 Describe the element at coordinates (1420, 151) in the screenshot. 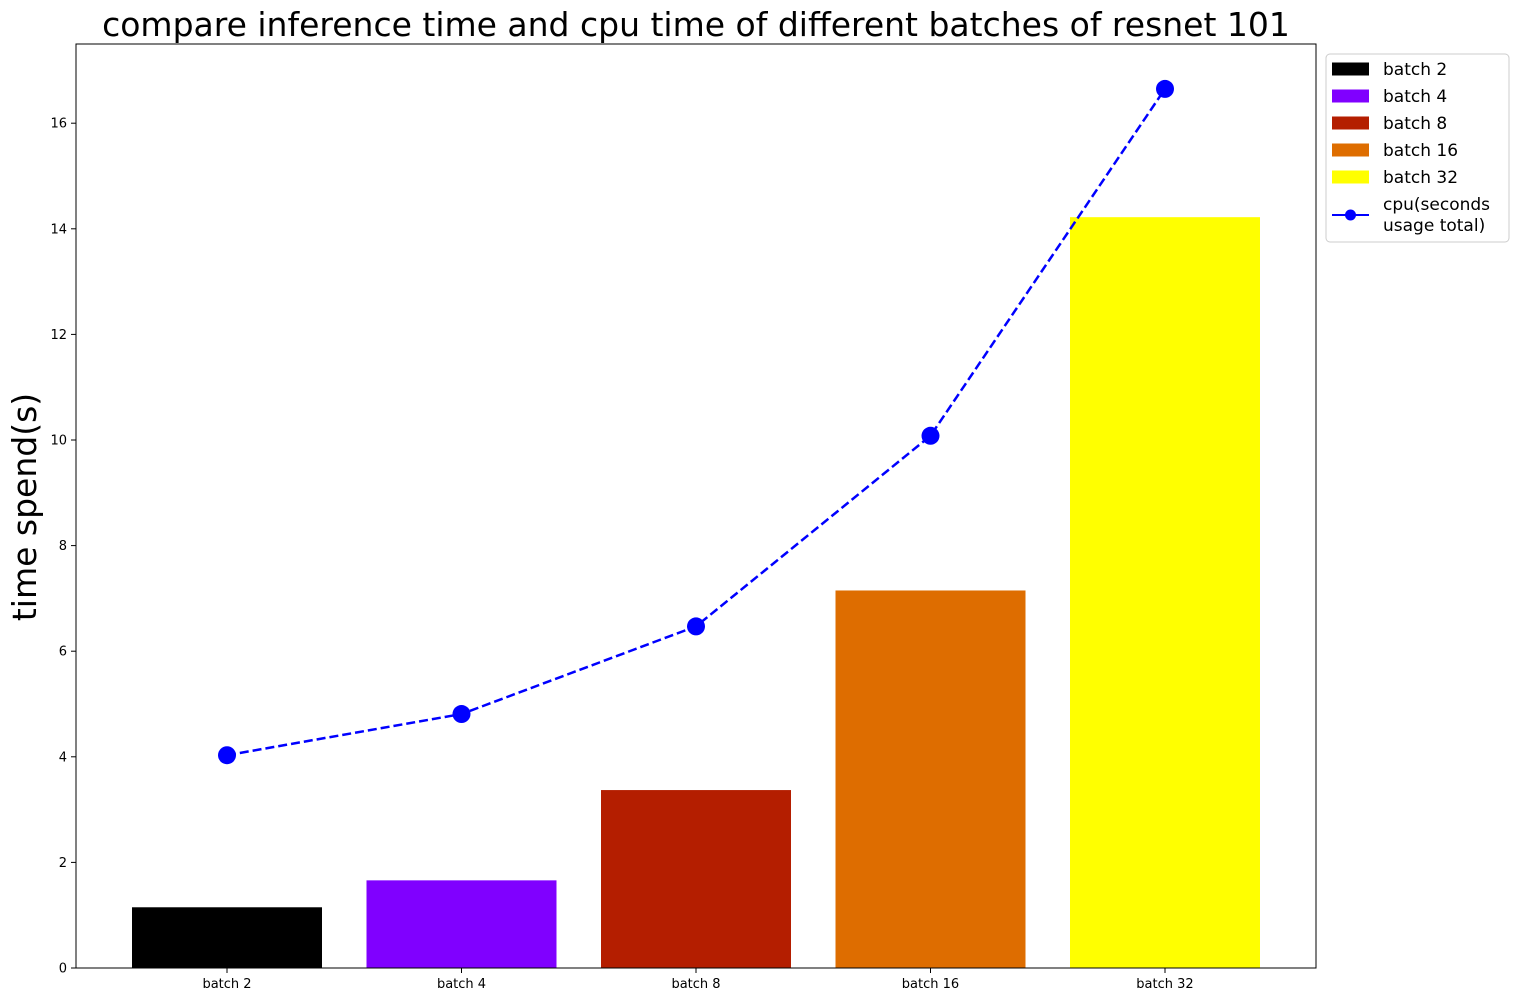

I see `legend-label: batch 16` at that location.